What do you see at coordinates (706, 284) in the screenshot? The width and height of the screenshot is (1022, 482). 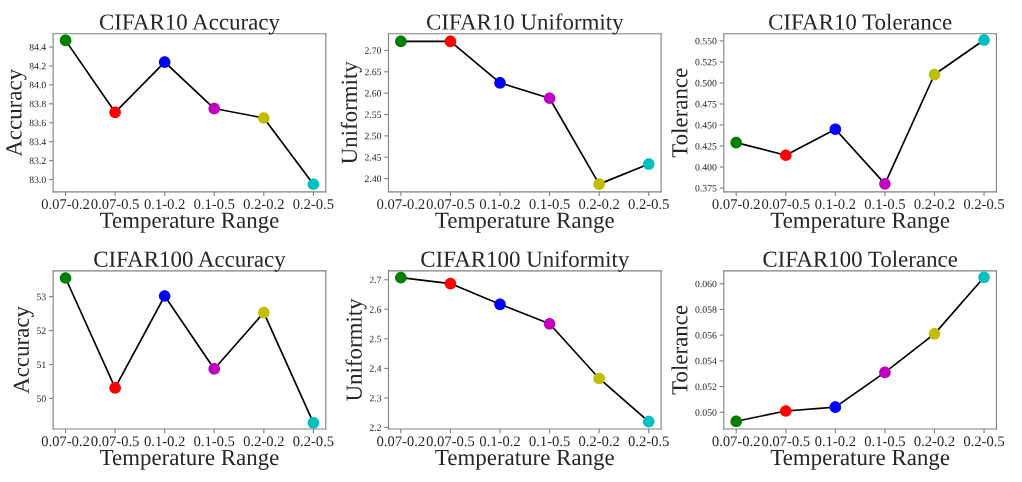 I see `y-tick-label: 0.060` at bounding box center [706, 284].